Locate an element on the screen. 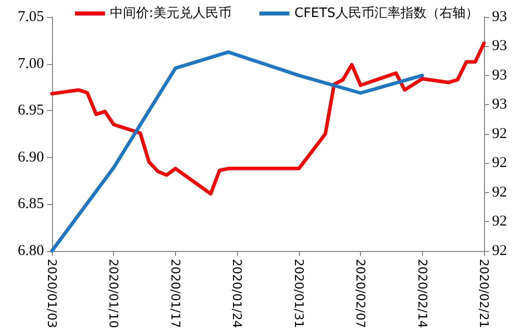 The image size is (528, 331). y-tick-label: 6.80 is located at coordinates (31, 250).